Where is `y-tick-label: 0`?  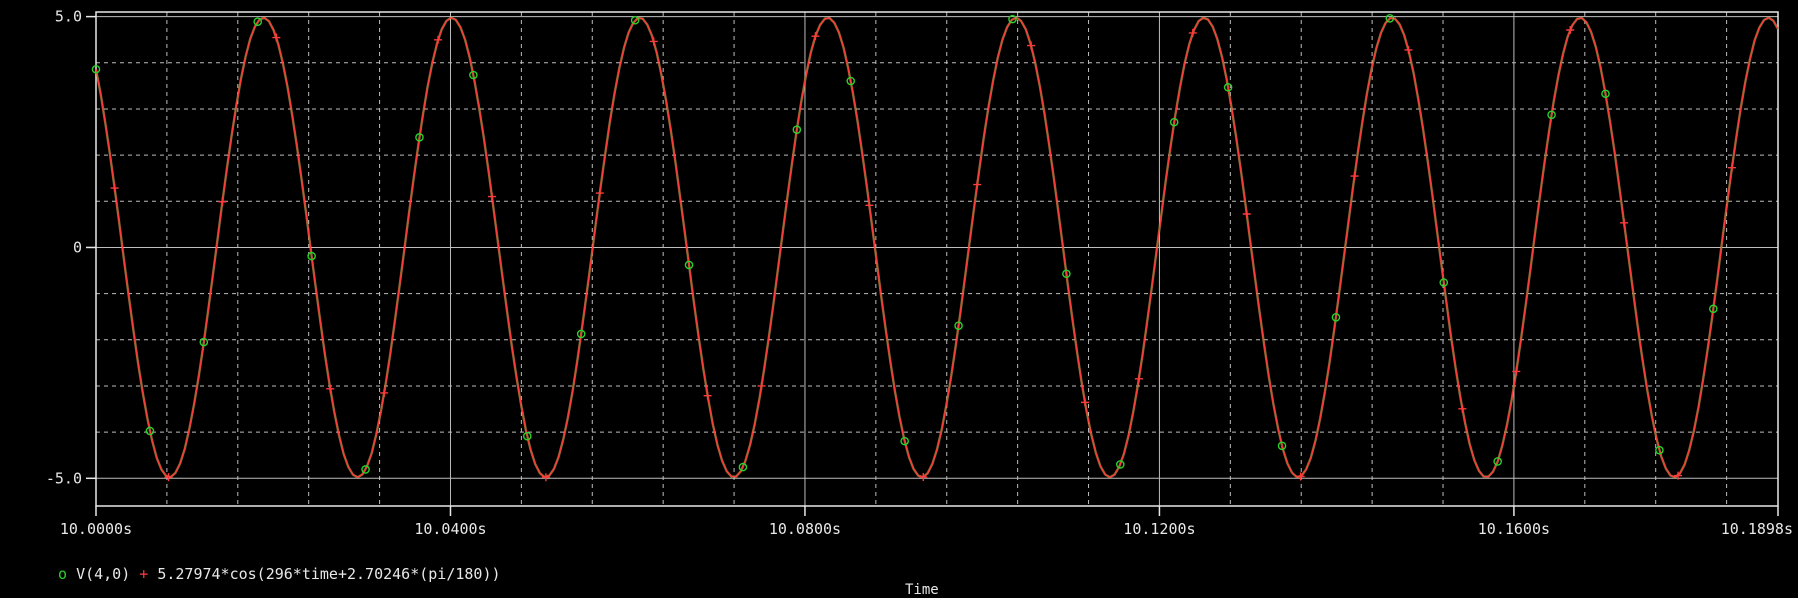 y-tick-label: 0 is located at coordinates (77, 247).